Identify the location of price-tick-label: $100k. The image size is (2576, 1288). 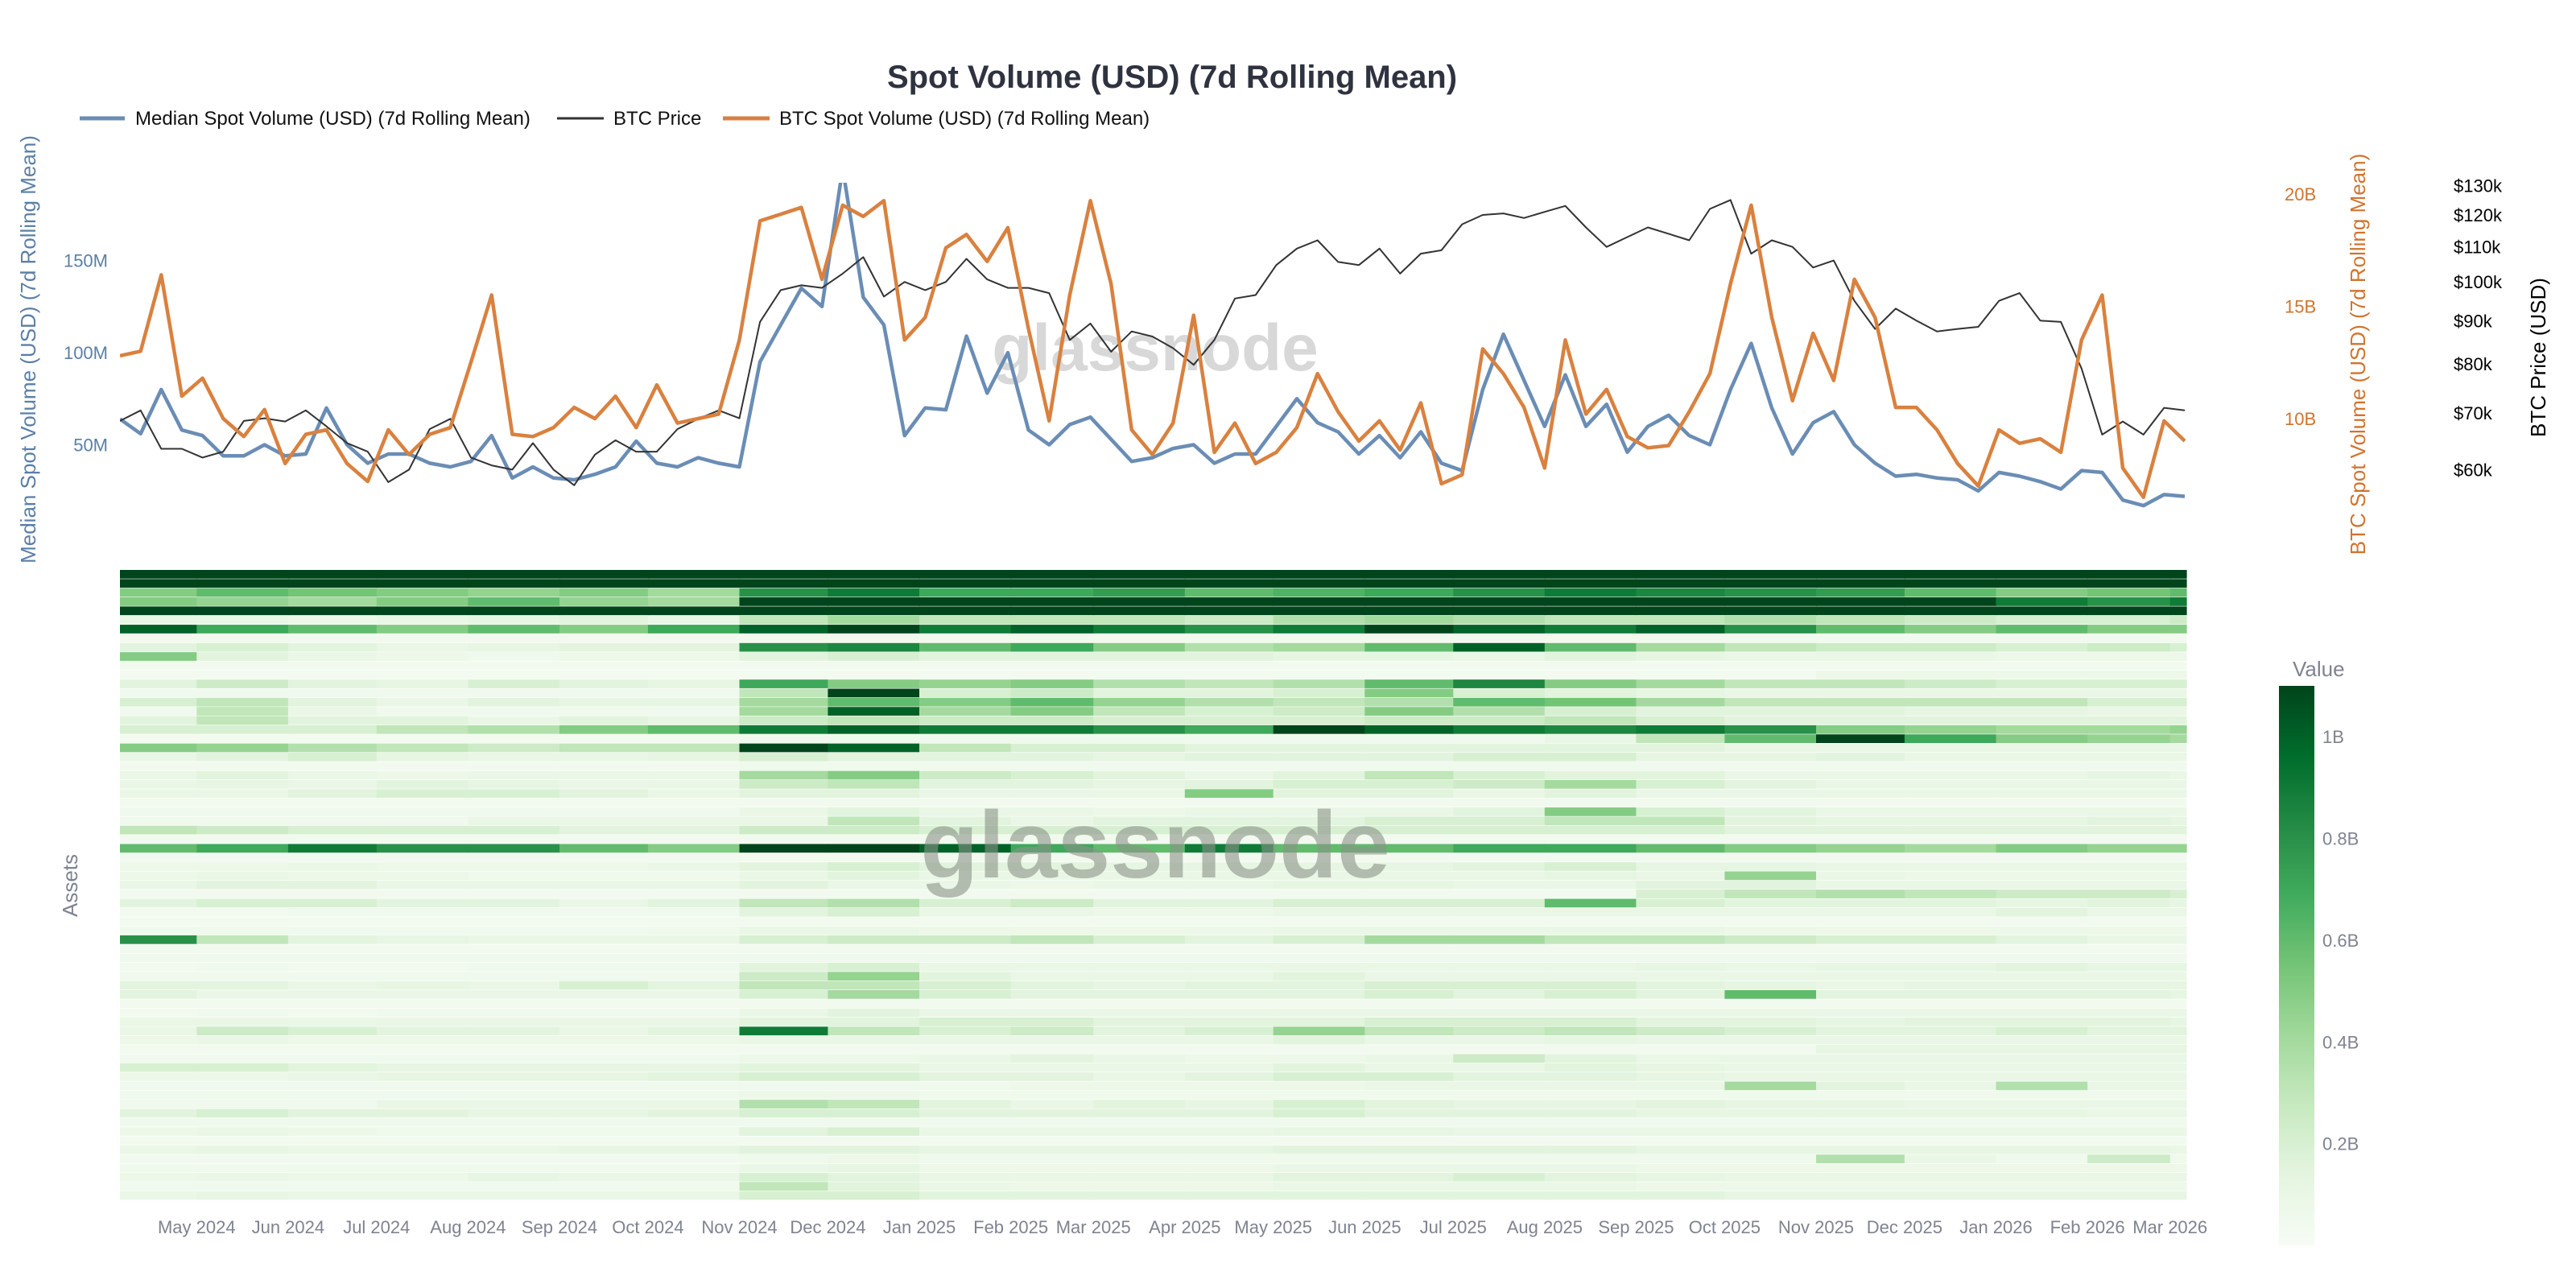
(2478, 282).